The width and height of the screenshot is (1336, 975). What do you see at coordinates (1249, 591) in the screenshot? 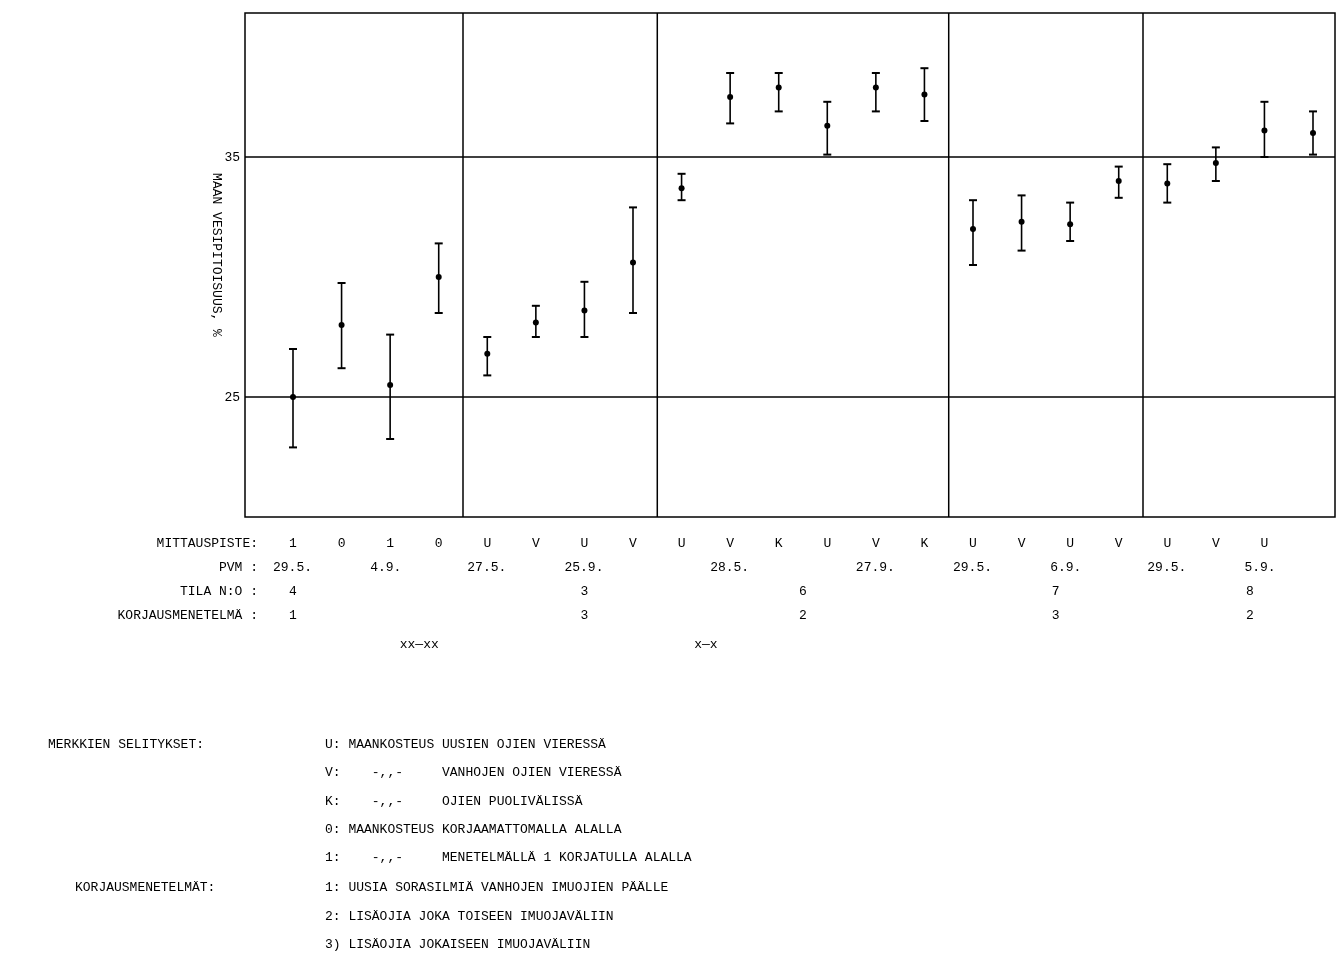
I see `text: 8` at bounding box center [1249, 591].